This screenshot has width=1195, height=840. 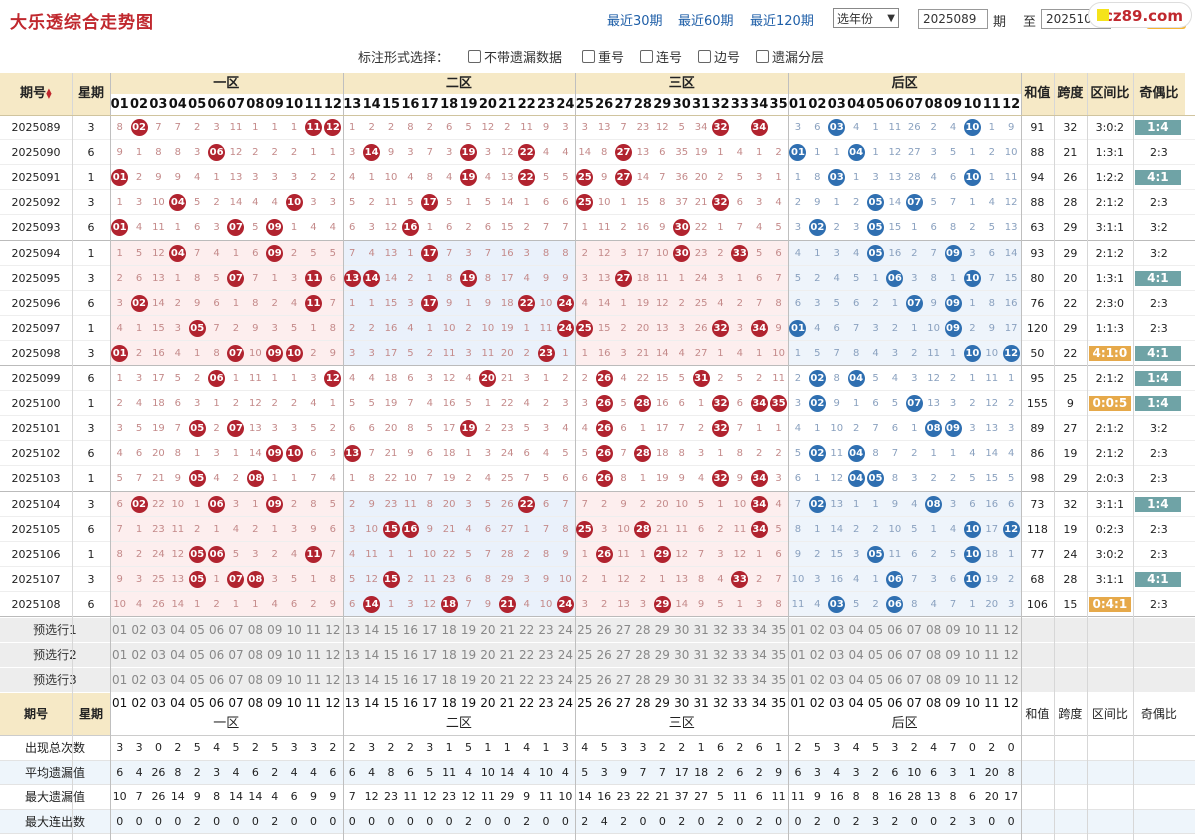 What do you see at coordinates (817, 655) in the screenshot?
I see `preselect-back-number: 02` at bounding box center [817, 655].